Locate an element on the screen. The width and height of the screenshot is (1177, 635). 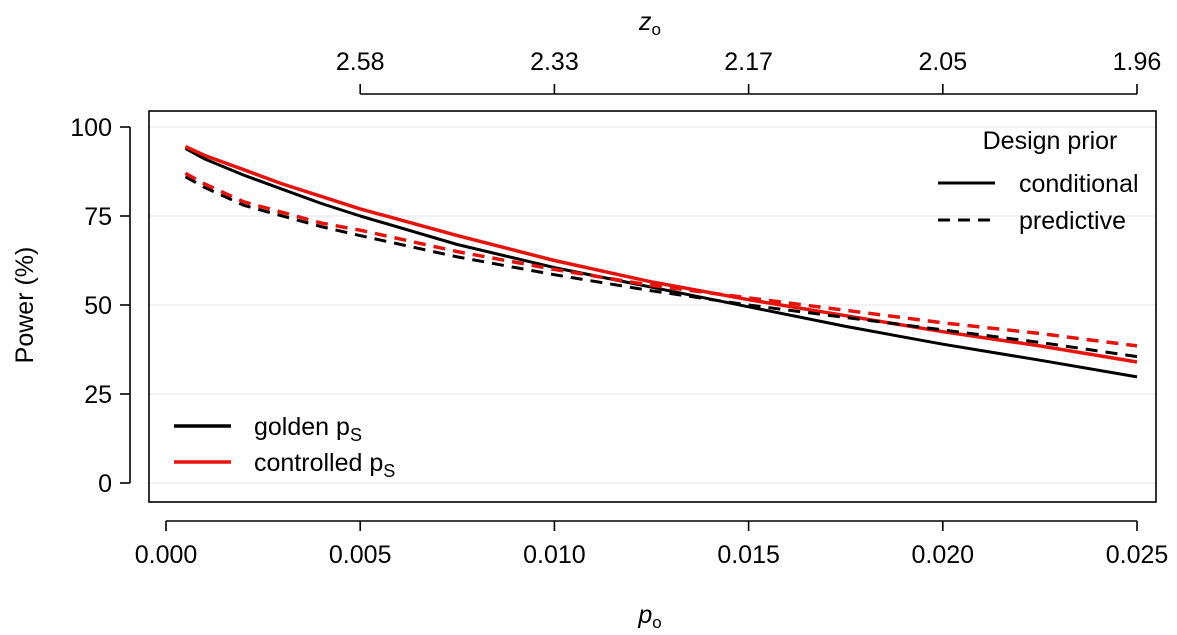
x-tick-label-0.010: 0.010 is located at coordinates (554, 555).